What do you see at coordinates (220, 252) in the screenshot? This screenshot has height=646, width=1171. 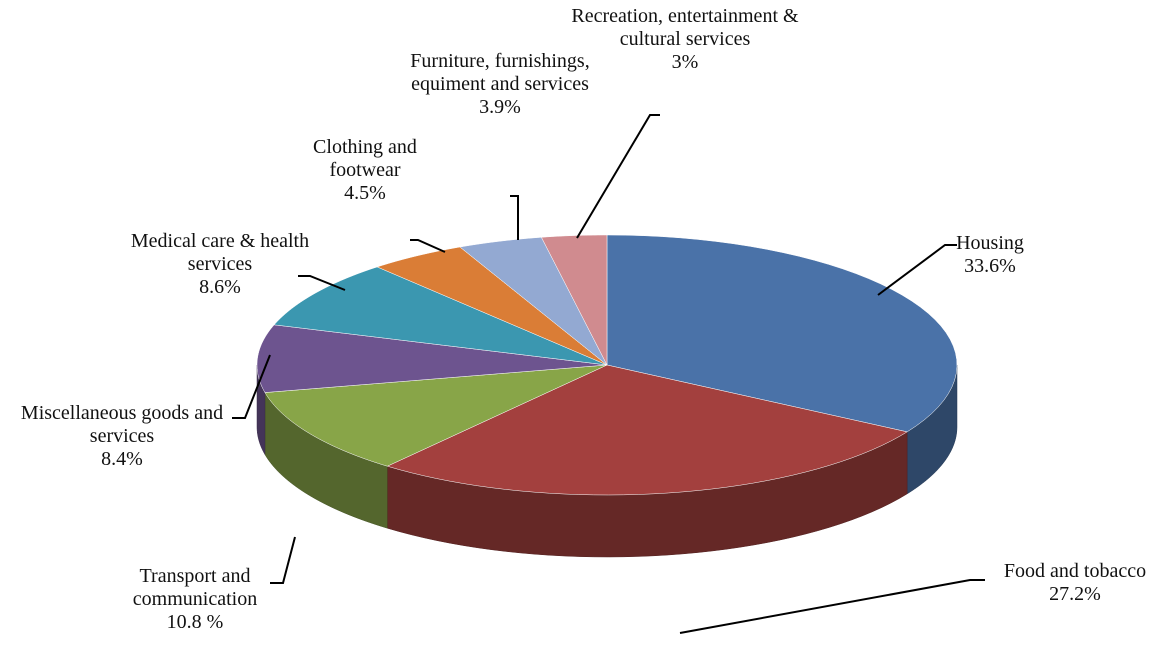 I see `category-name: Medical care & health services` at bounding box center [220, 252].